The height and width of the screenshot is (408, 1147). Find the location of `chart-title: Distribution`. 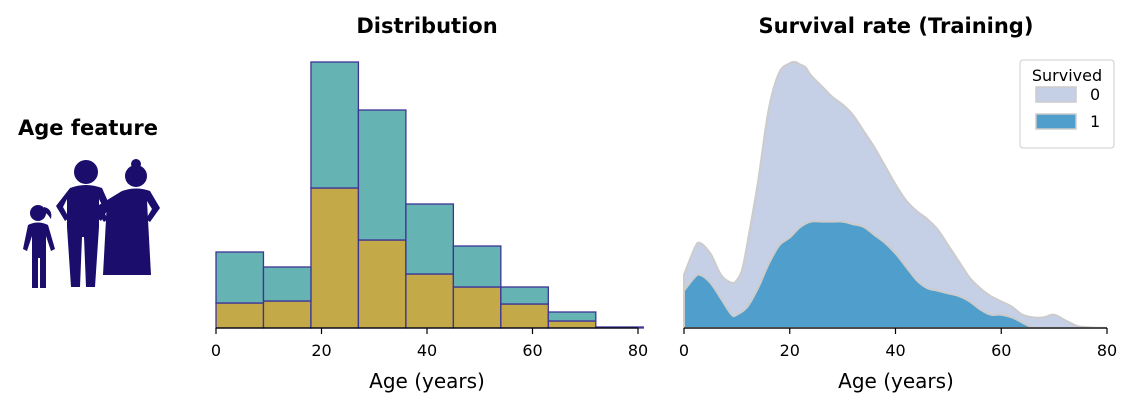

chart-title: Distribution is located at coordinates (426, 26).